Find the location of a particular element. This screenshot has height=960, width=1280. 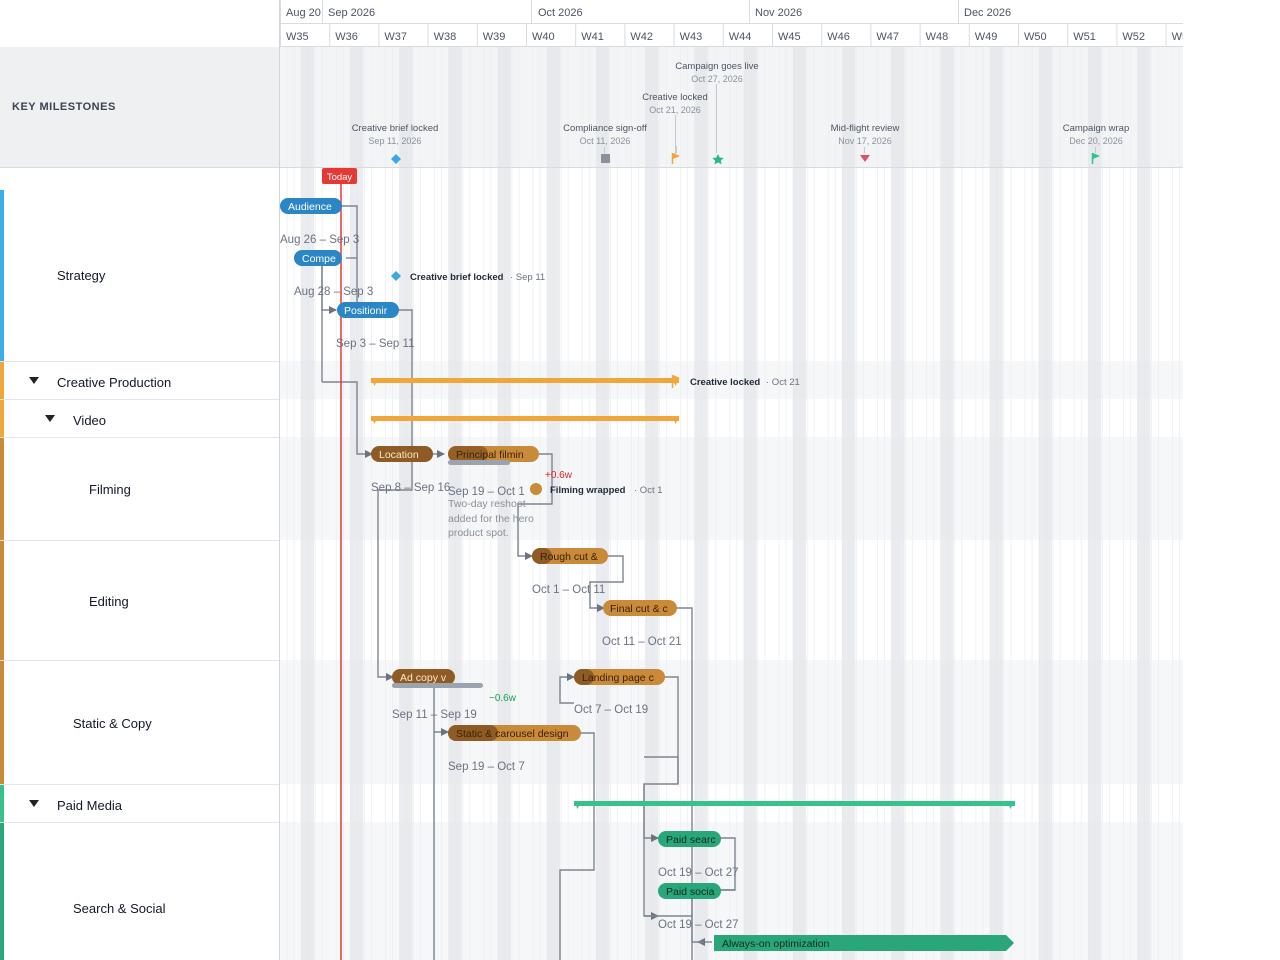

group-name-static-copy: Static & Copy is located at coordinates (112, 723).